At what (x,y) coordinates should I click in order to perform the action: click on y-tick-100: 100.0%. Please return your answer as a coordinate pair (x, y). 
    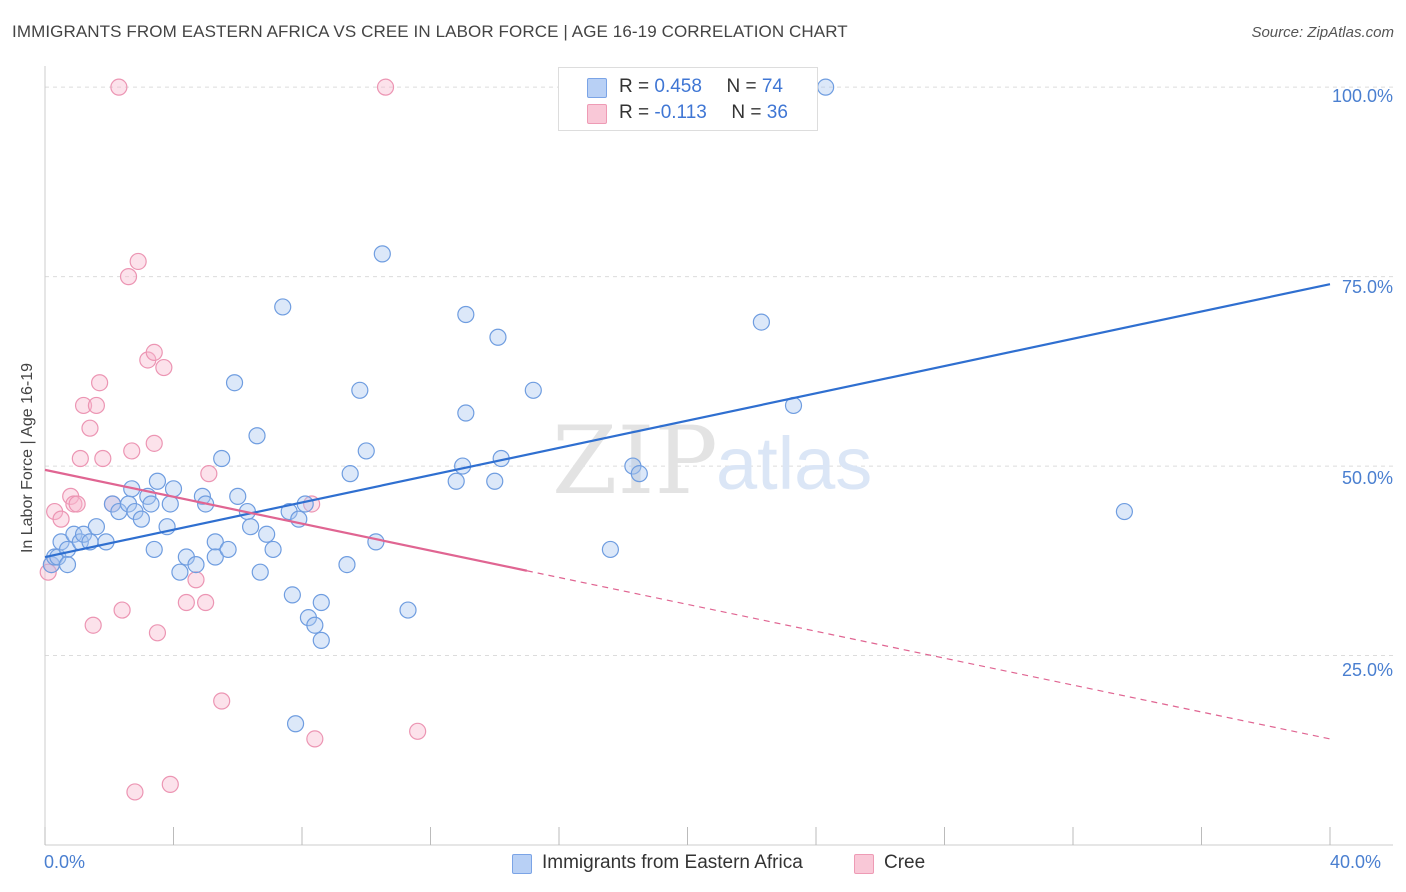
    Looking at the image, I should click on (1362, 96).